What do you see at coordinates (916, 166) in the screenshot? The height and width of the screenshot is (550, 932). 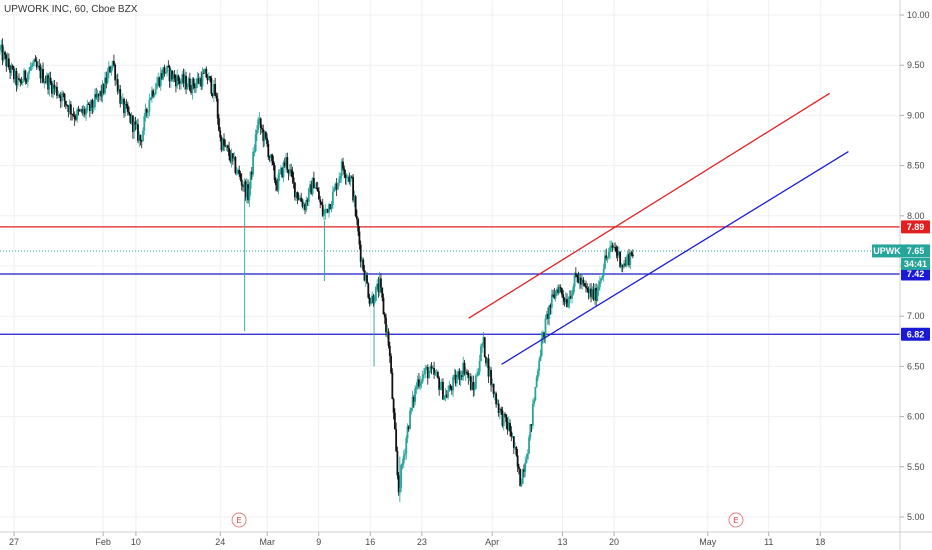 I see `y-tick-label: 8.50` at bounding box center [916, 166].